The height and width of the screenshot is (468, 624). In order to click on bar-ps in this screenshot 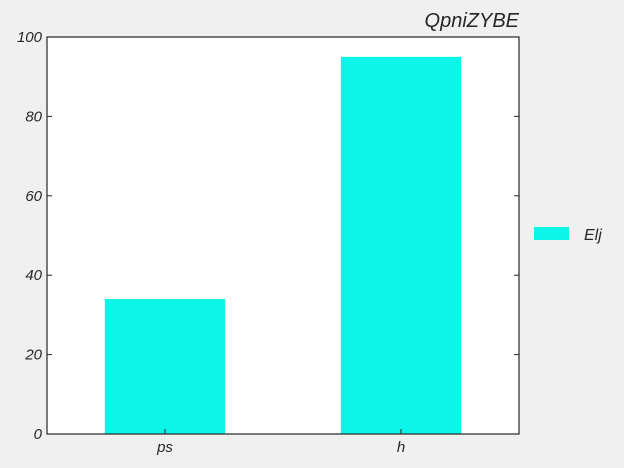, I will do `click(165, 366)`.